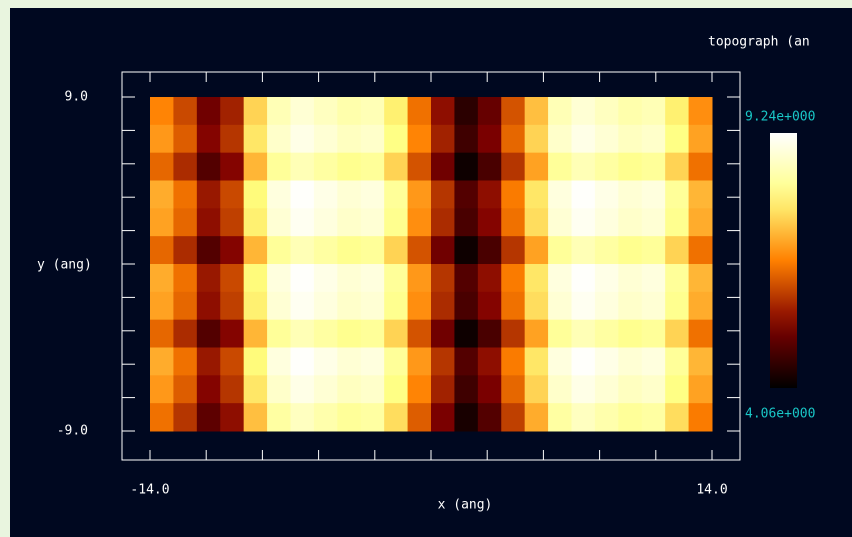  What do you see at coordinates (783, 260) in the screenshot?
I see `colorbar` at bounding box center [783, 260].